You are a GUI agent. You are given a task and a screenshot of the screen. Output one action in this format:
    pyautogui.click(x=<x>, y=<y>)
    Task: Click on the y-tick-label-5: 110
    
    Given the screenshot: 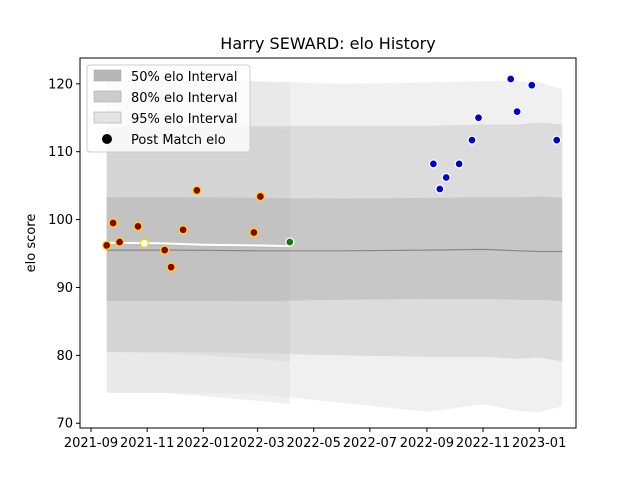 What is the action you would take?
    pyautogui.click(x=60, y=152)
    